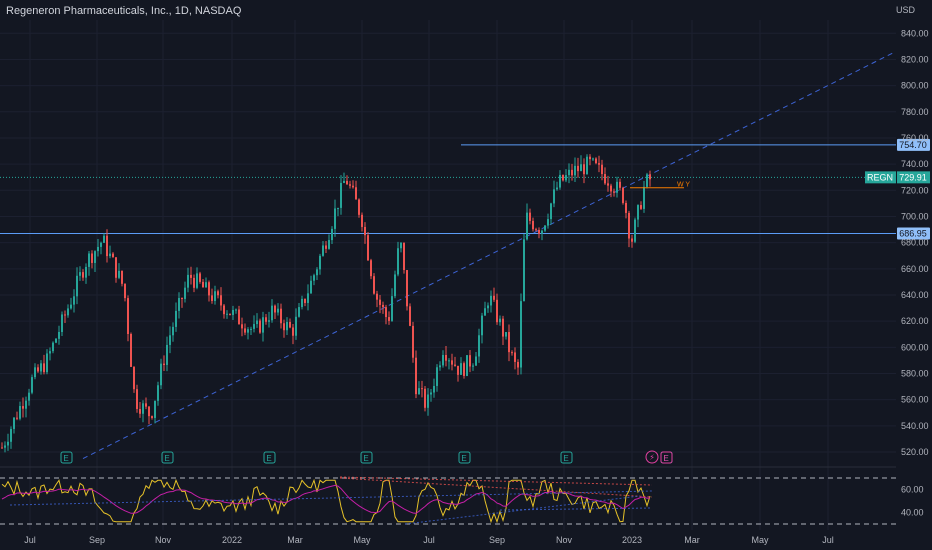 Image resolution: width=932 pixels, height=550 pixels. I want to click on time-tick-label: Jul, so click(30, 540).